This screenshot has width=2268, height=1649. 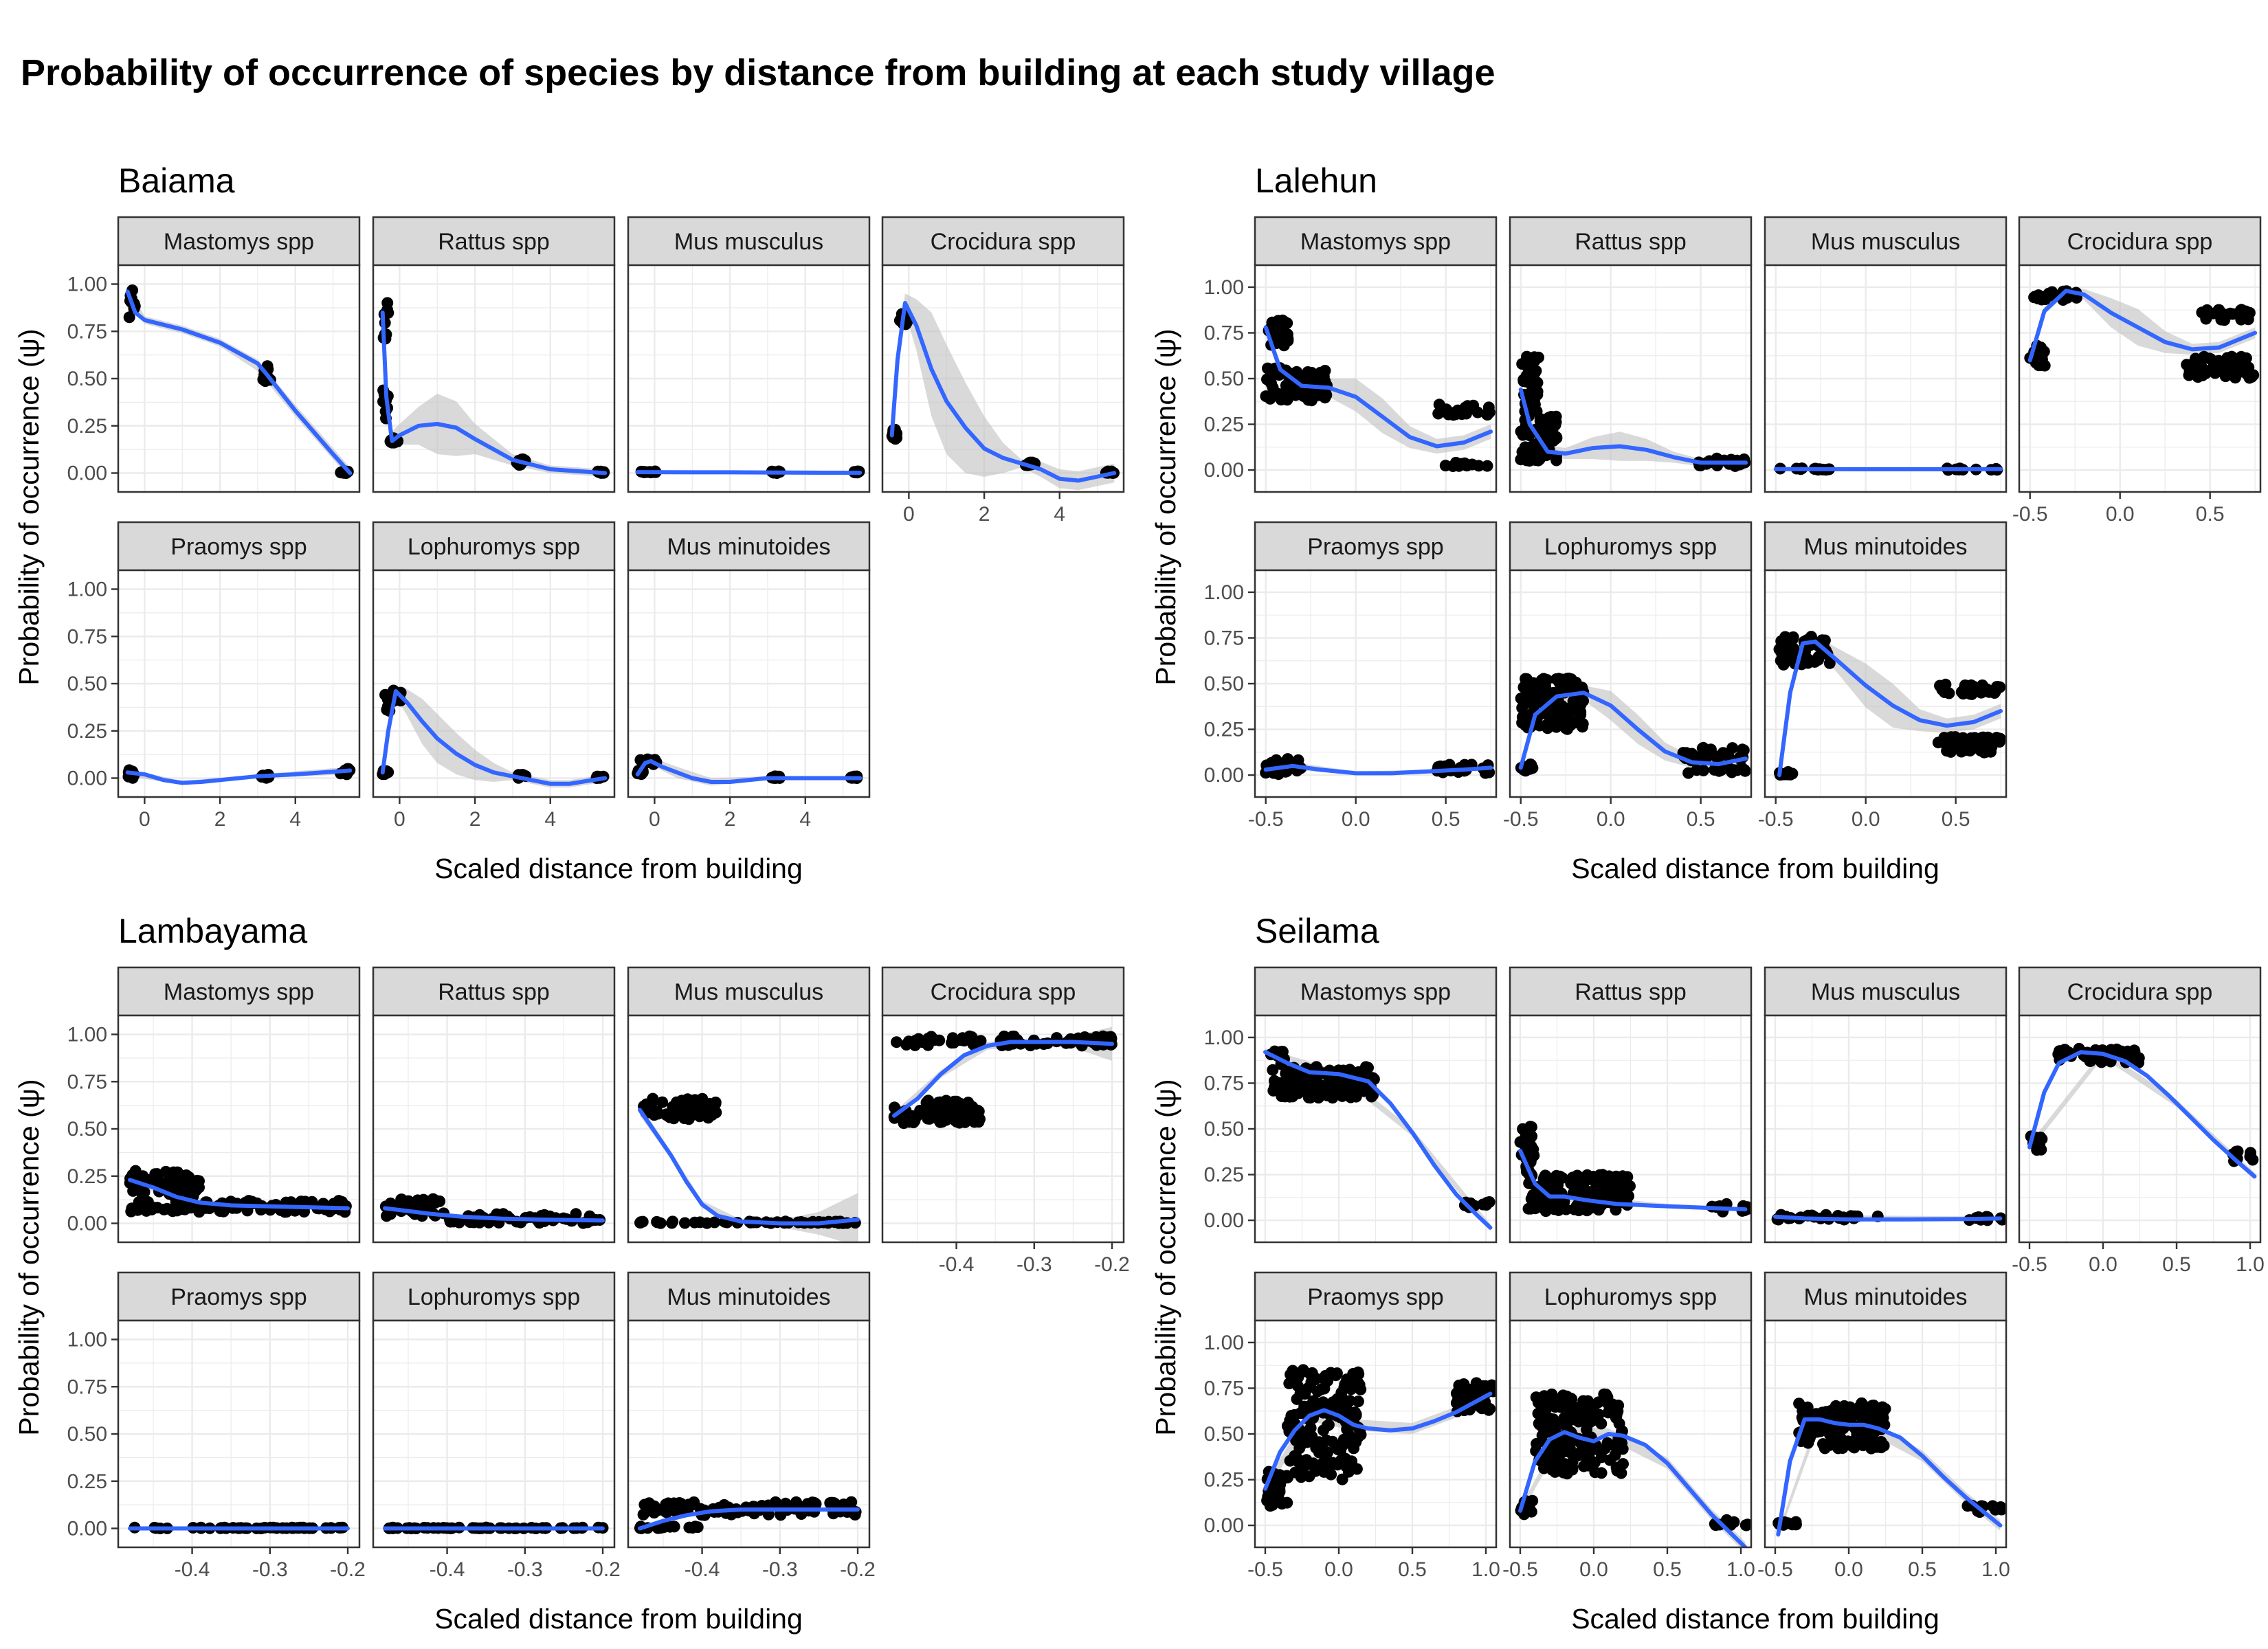 I want to click on strip-label-crocidura-spp: Crocidura spp, so click(x=2140, y=242).